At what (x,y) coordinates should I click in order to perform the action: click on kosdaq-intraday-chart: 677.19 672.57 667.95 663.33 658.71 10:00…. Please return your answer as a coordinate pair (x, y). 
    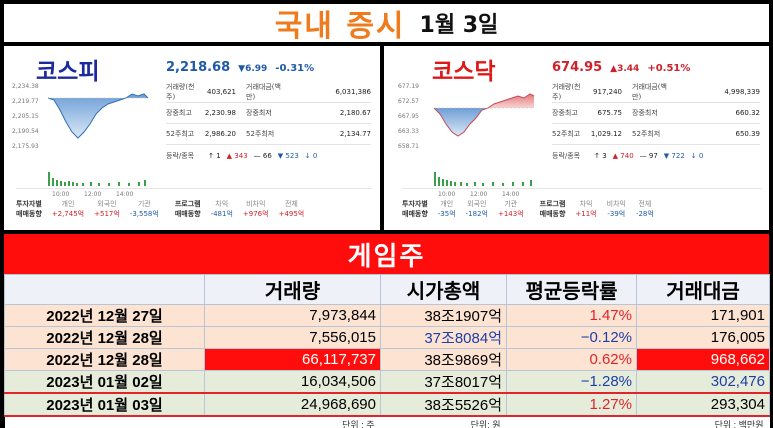
    Looking at the image, I should click on (466, 140).